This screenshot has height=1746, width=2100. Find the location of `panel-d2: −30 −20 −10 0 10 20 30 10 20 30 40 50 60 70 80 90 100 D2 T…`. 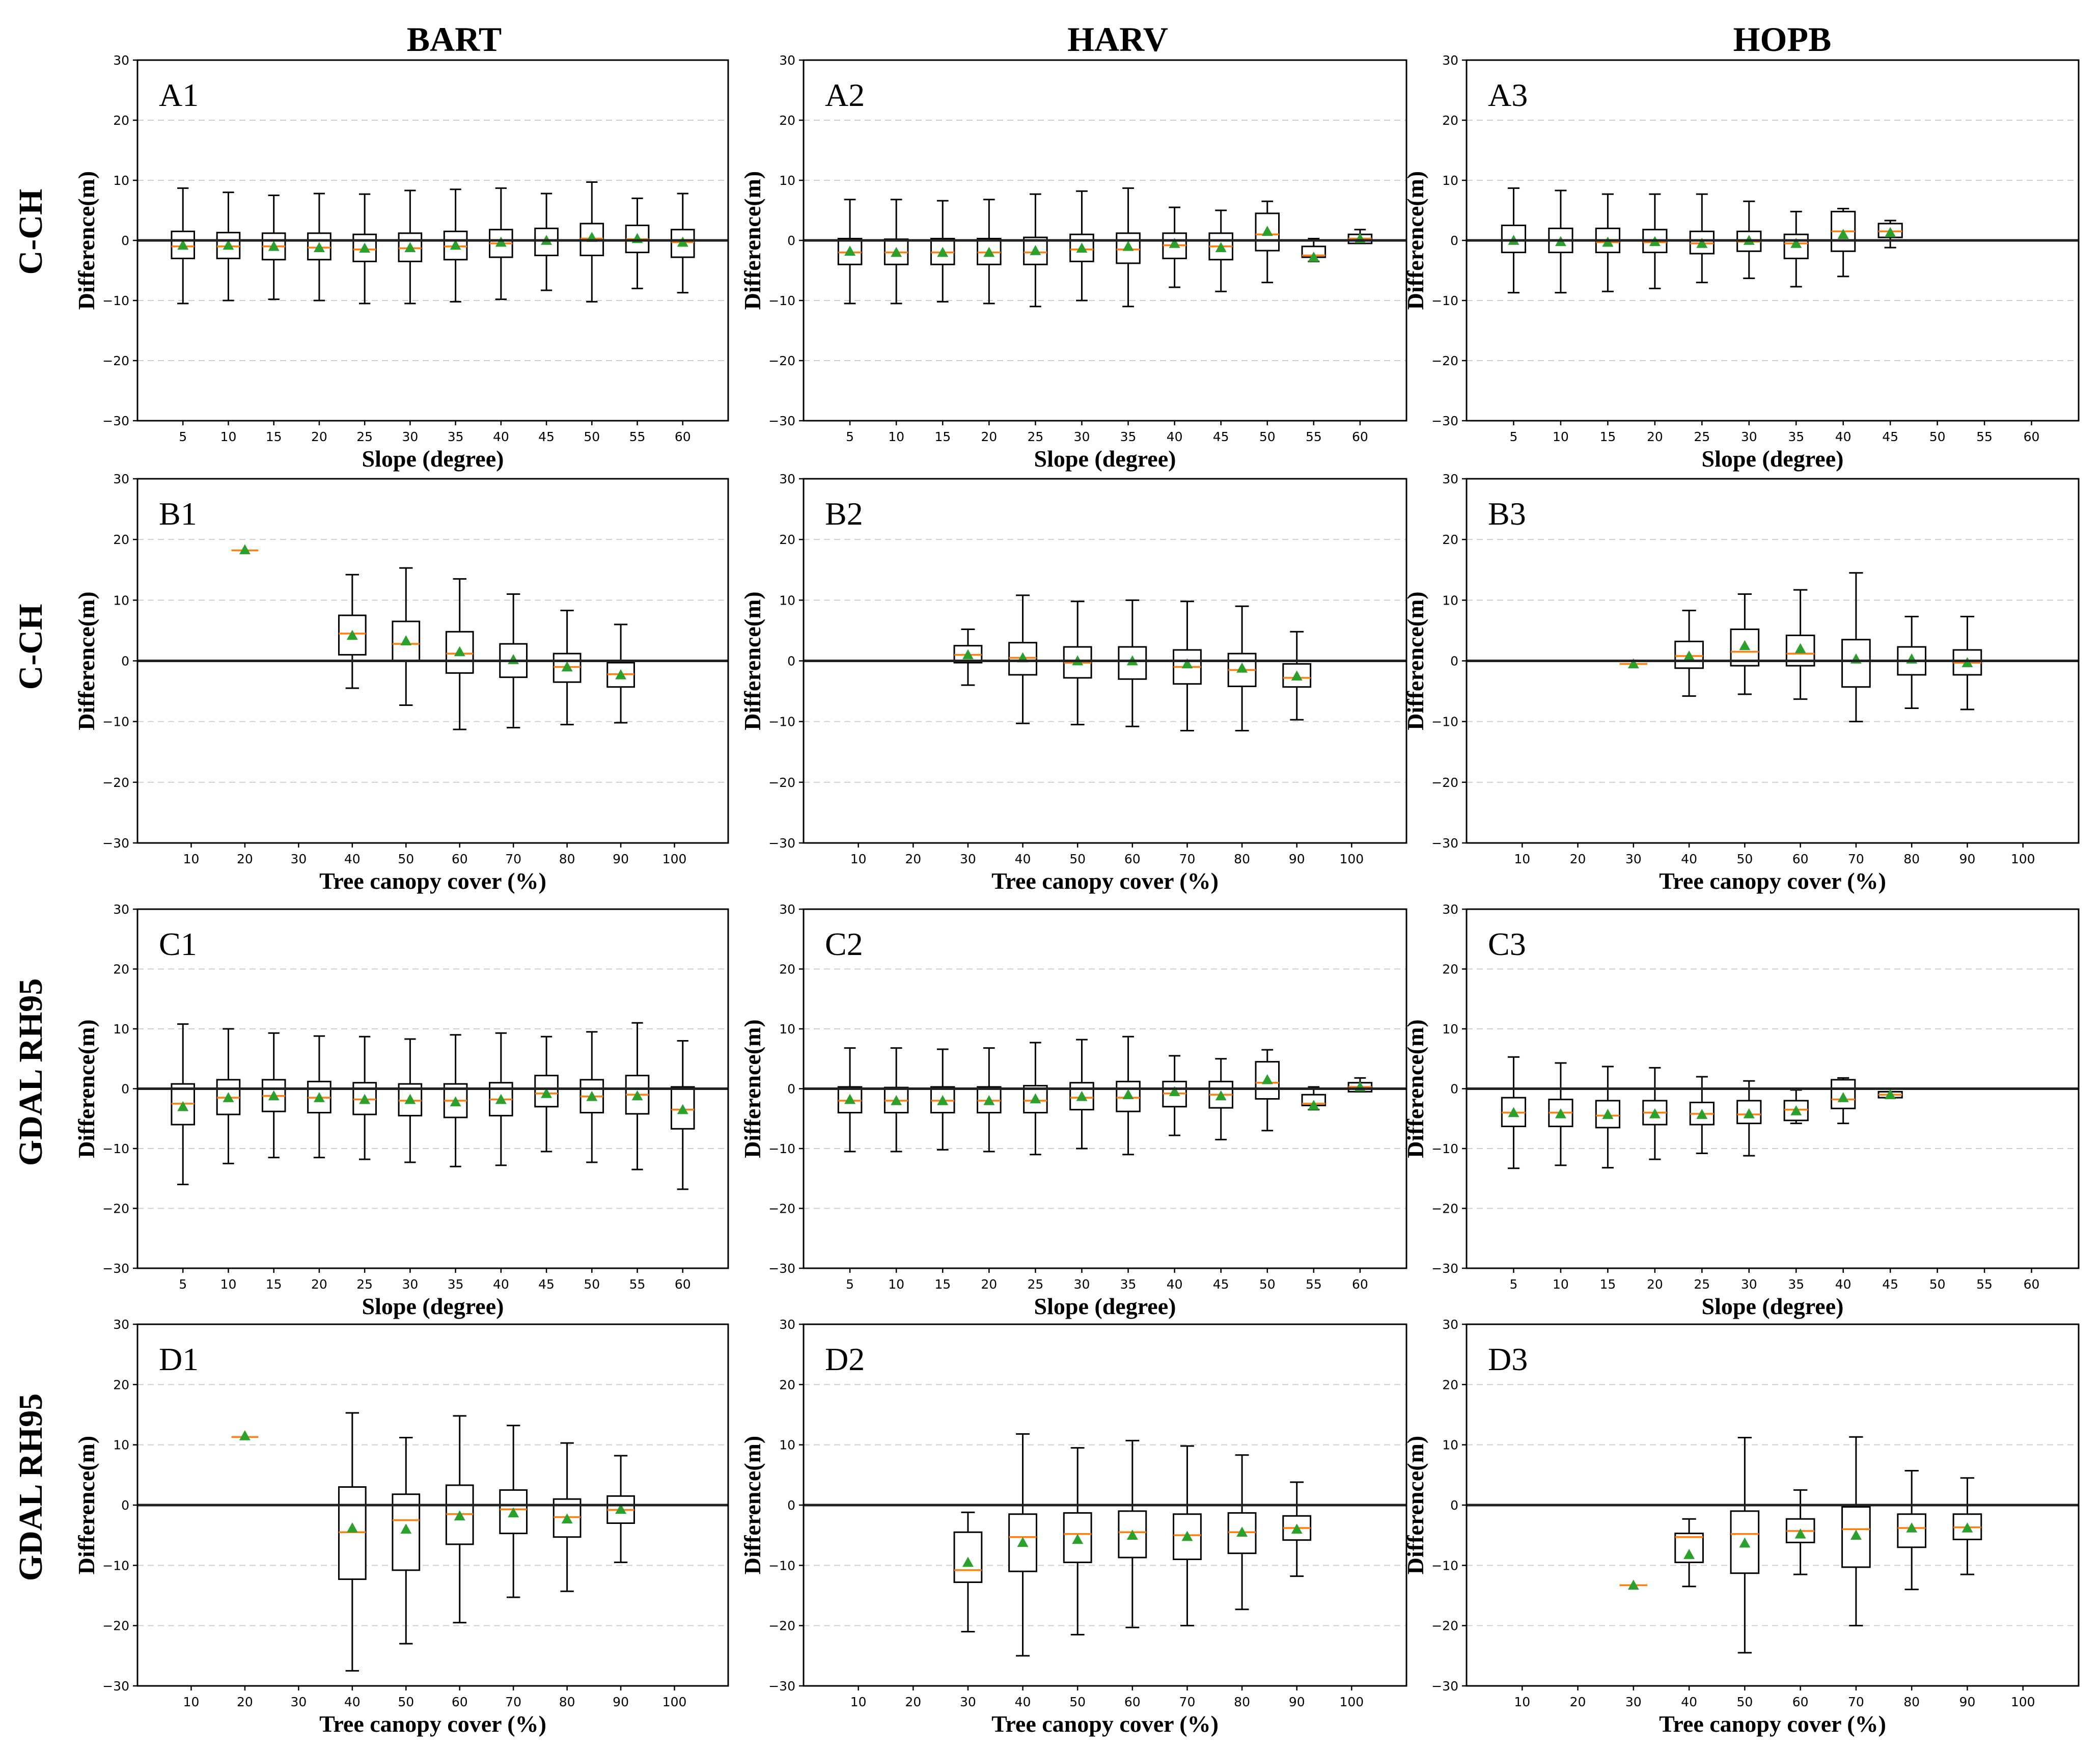

panel-d2: −30 −20 −10 0 10 20 30 10 20 30 40 50 60 70 80 90 100 D2 T… is located at coordinates (1073, 1527).